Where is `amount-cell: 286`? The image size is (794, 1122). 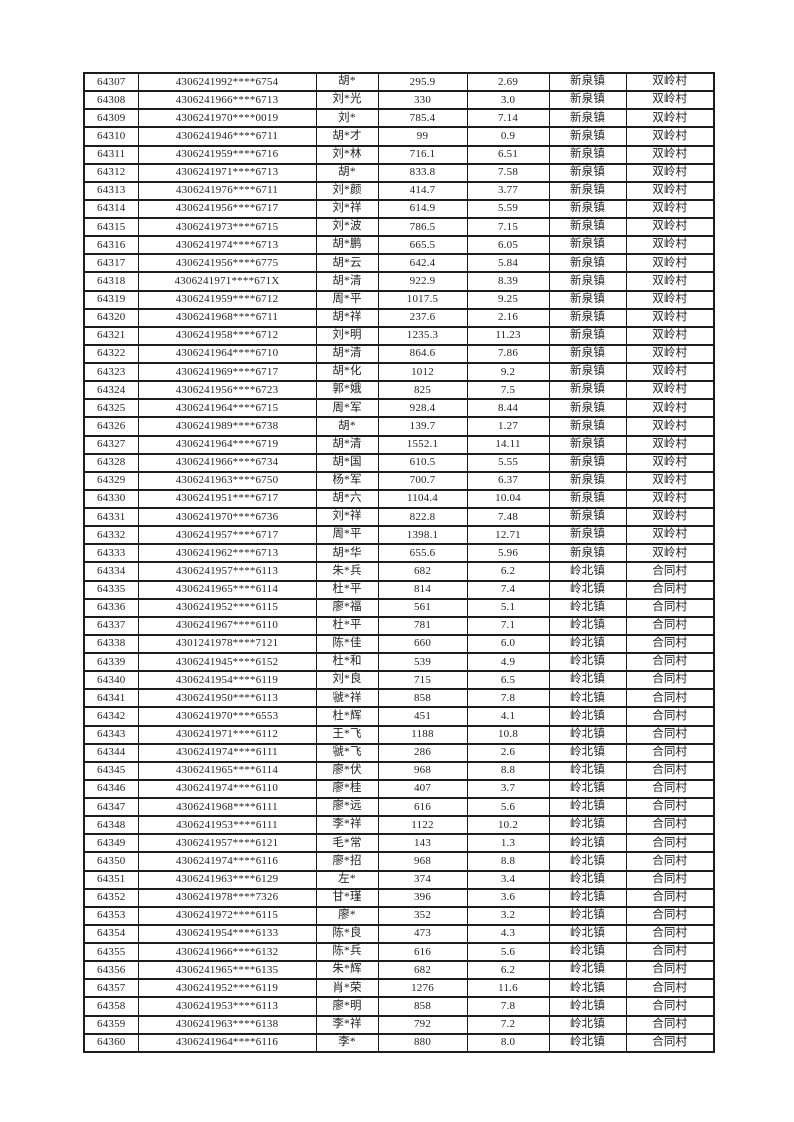
amount-cell: 286 is located at coordinates (422, 752).